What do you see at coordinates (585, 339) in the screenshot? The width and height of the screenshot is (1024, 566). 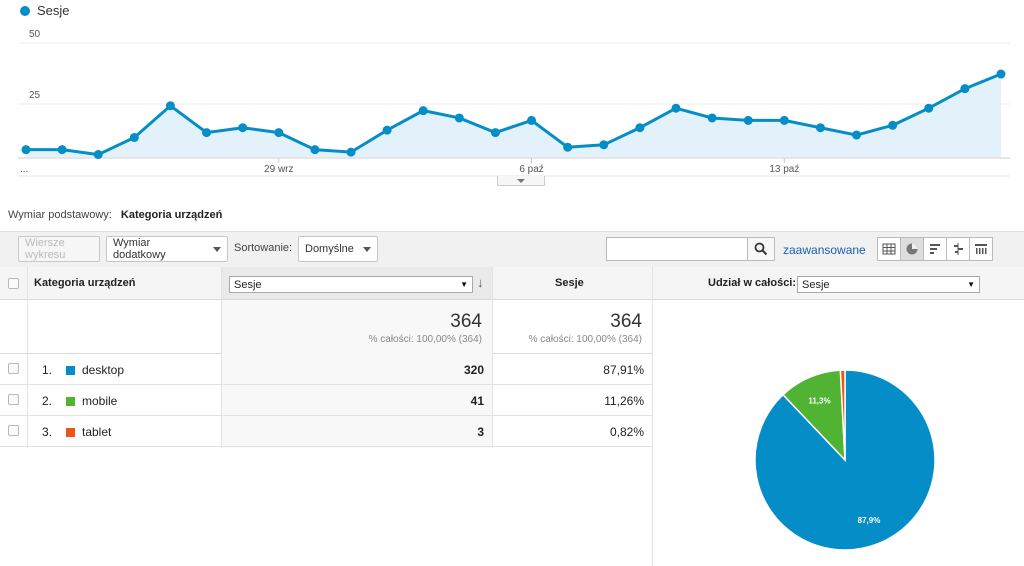 I see `total-sub-2: % całości: 100,00% (364)` at bounding box center [585, 339].